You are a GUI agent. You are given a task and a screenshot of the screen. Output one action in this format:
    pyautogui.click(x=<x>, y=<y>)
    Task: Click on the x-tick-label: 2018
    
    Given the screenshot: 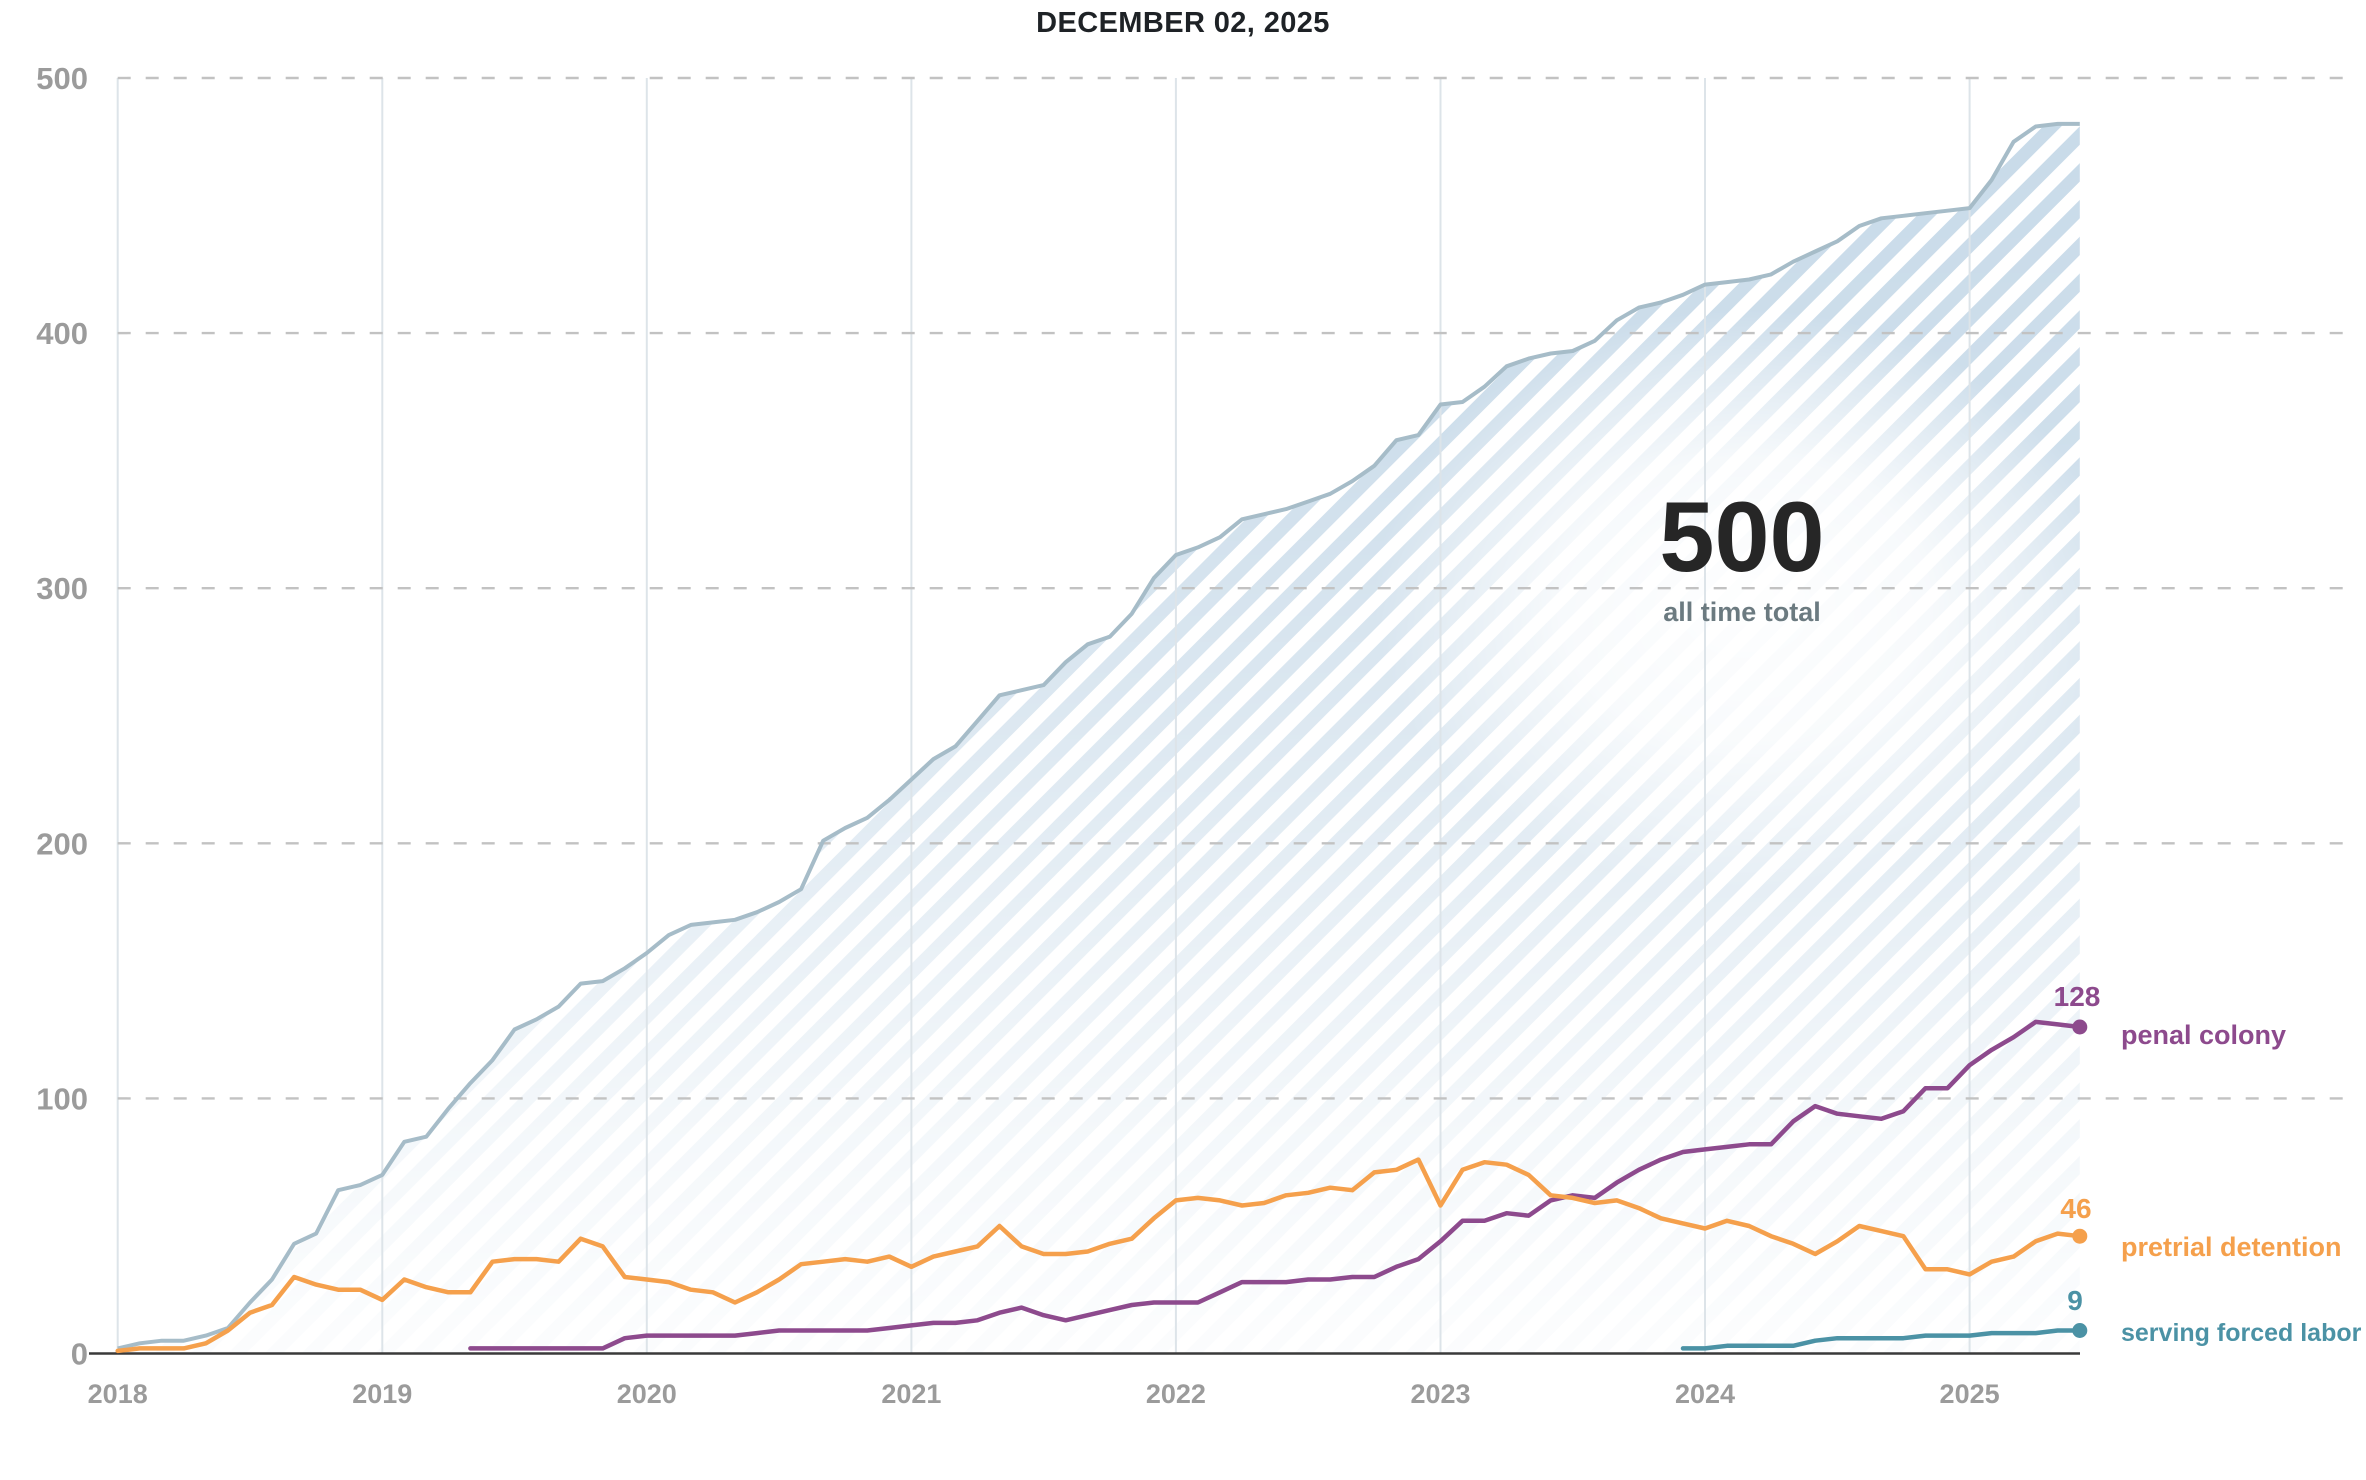 What is the action you would take?
    pyautogui.click(x=118, y=1394)
    